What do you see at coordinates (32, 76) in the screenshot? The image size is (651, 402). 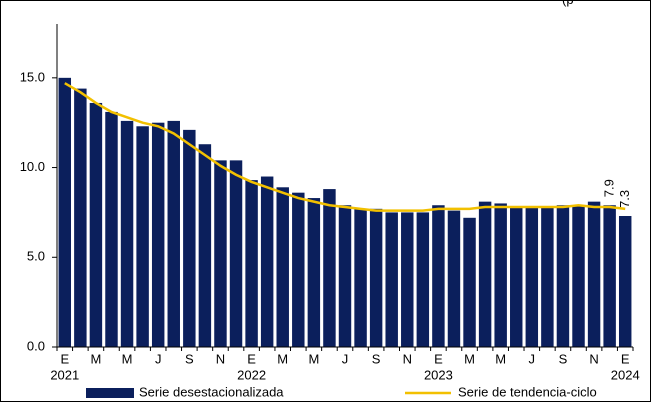 I see `y-tick-label: 15.0` at bounding box center [32, 76].